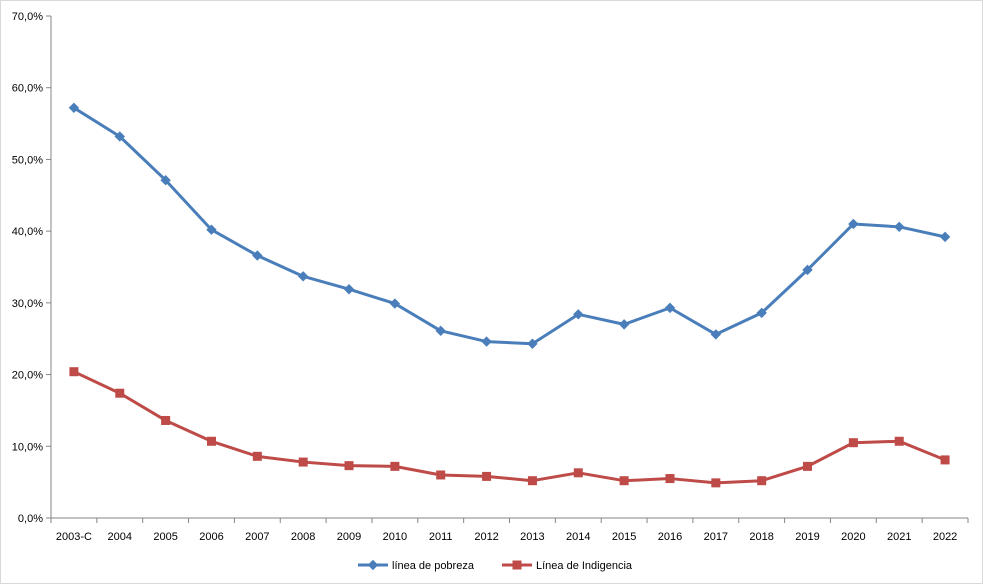  What do you see at coordinates (670, 537) in the screenshot?
I see `x-tick-label: 2016` at bounding box center [670, 537].